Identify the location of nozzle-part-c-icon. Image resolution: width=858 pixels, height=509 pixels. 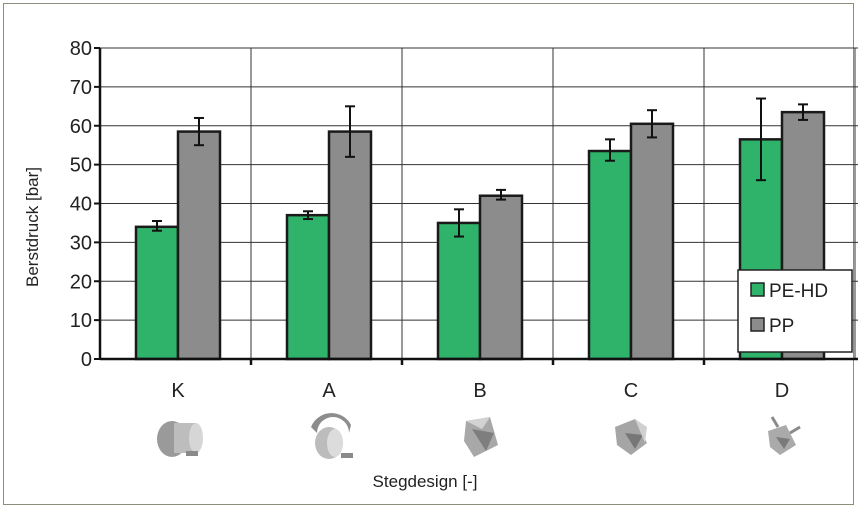
(631, 437).